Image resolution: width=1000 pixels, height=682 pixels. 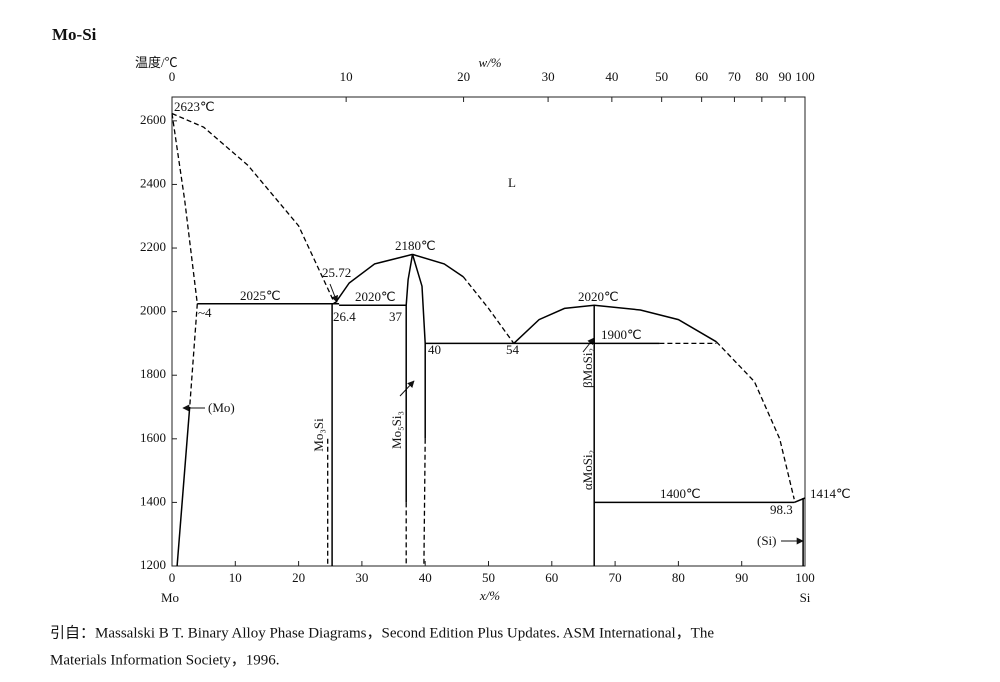 I want to click on x2-tick-label: 10, so click(x=346, y=76).